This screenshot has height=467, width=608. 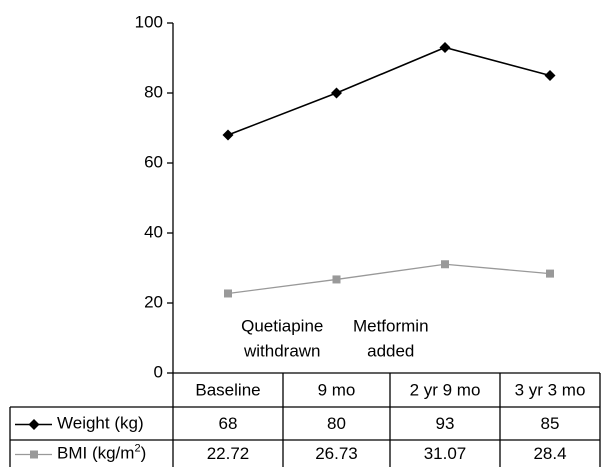 I want to click on annotation-line-1: added, so click(x=390, y=350).